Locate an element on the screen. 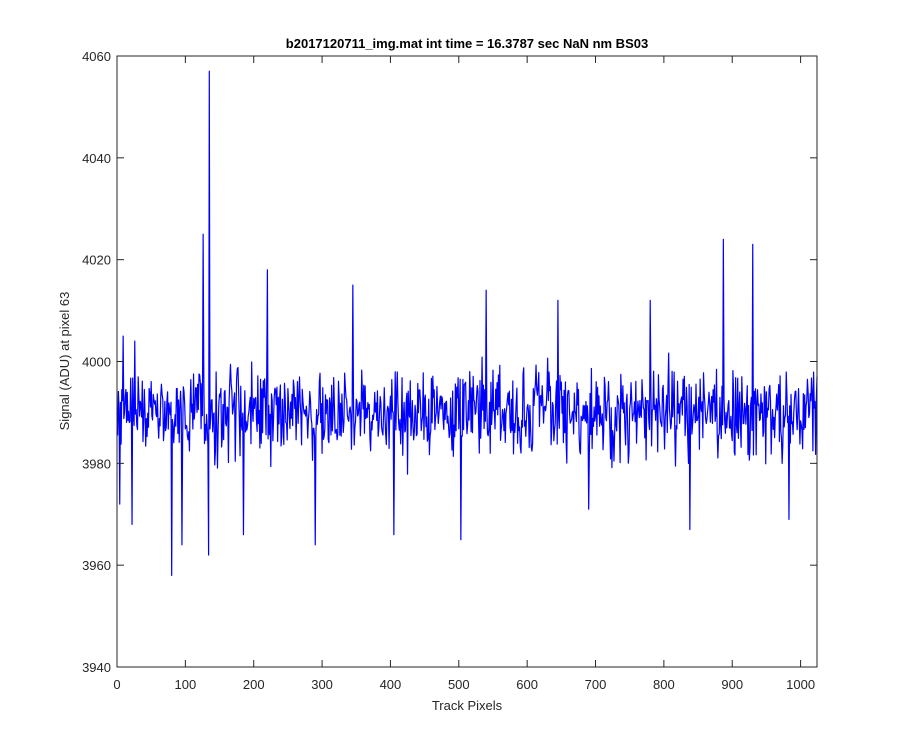 This screenshot has height=750, width=900. x-tick-label: 100 is located at coordinates (186, 684).